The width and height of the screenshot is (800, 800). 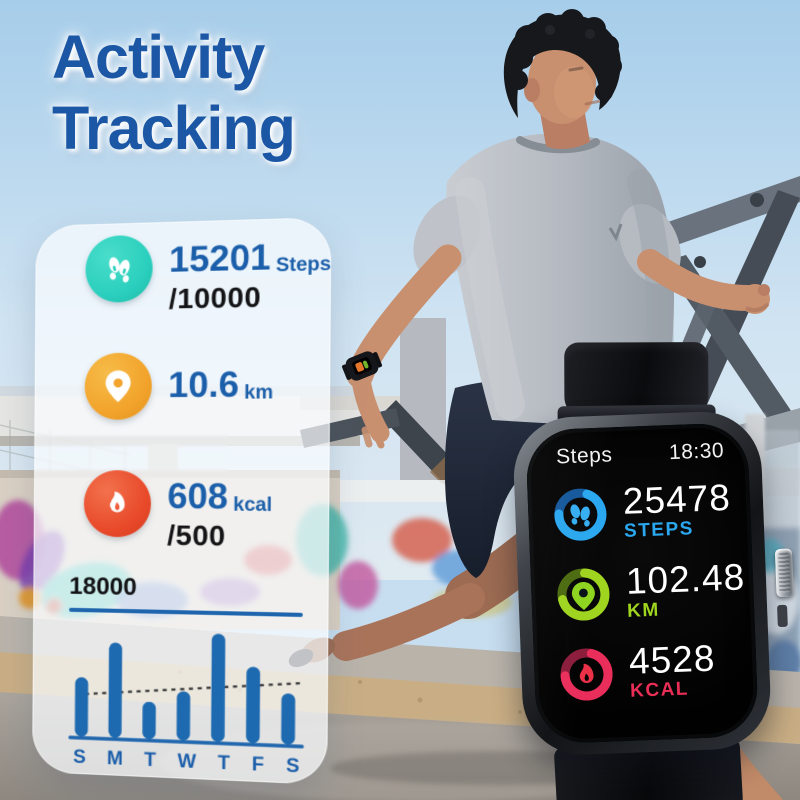 What do you see at coordinates (117, 504) in the screenshot?
I see `flame-icon` at bounding box center [117, 504].